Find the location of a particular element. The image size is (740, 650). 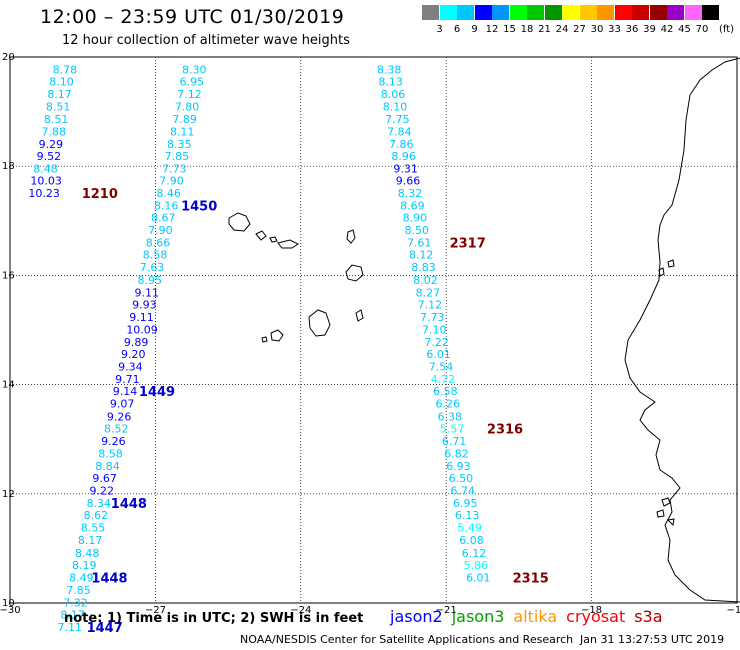

island-sal is located at coordinates (351, 236).